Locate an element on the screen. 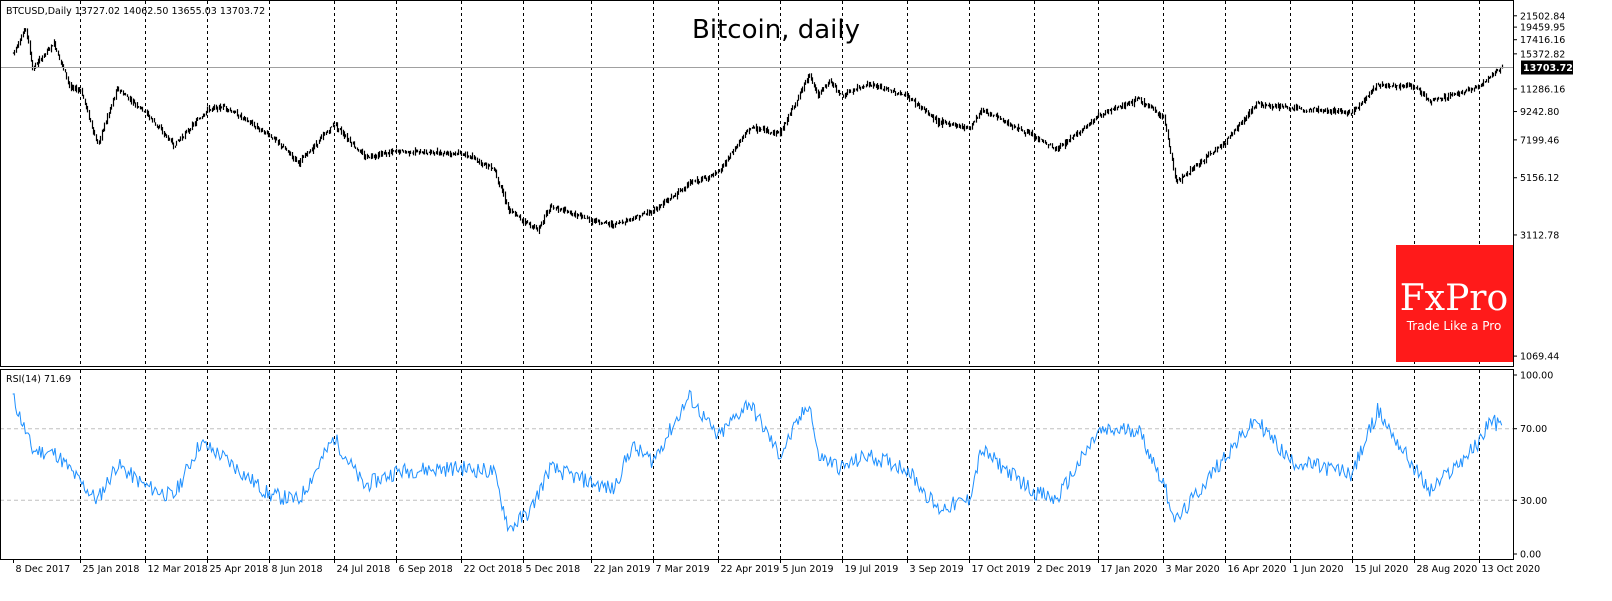 This screenshot has width=1612, height=601. time-label: 22 Oct 2018 is located at coordinates (493, 569).